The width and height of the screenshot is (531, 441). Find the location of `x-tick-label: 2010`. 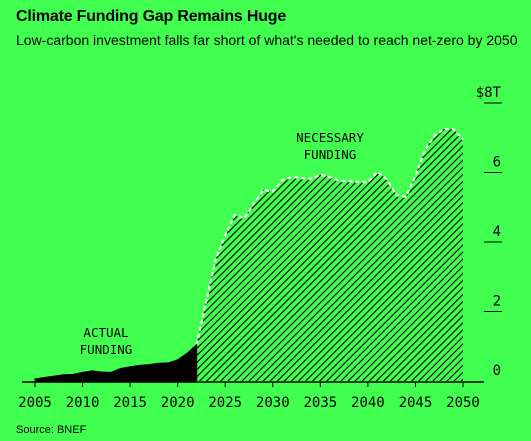

x-tick-label: 2010 is located at coordinates (83, 403).